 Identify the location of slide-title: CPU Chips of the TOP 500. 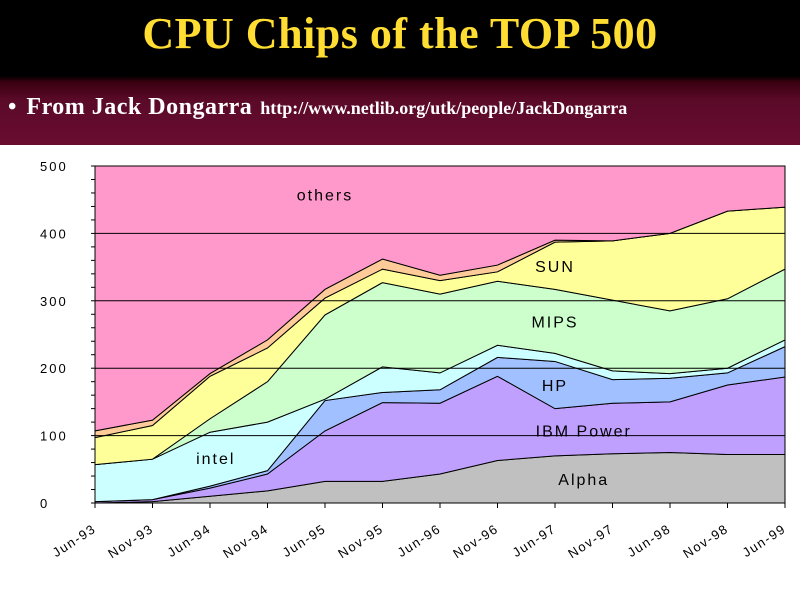
(400, 33).